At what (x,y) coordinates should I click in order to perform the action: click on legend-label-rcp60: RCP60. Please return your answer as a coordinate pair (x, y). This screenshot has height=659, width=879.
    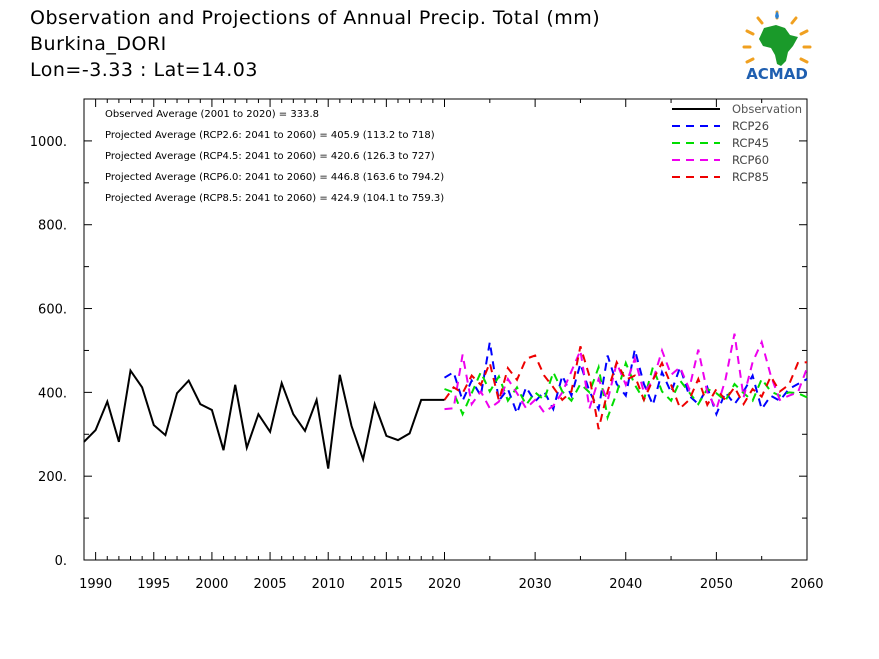
    Looking at the image, I should click on (750, 160).